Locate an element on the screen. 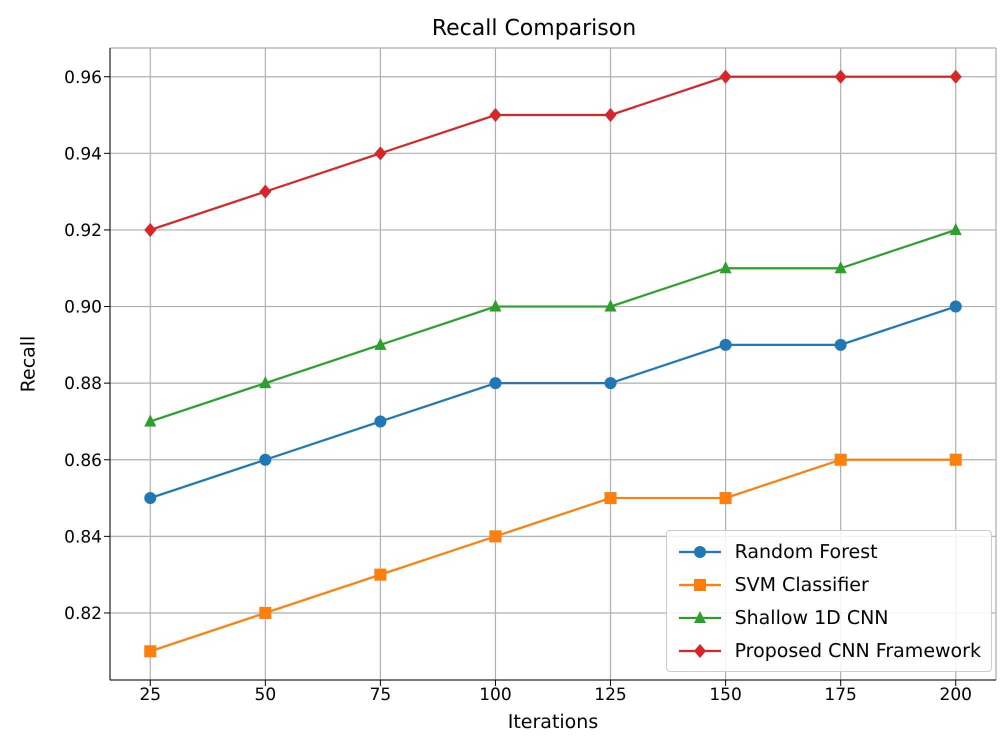  y-tick-label: 0.94 is located at coordinates (83, 154).